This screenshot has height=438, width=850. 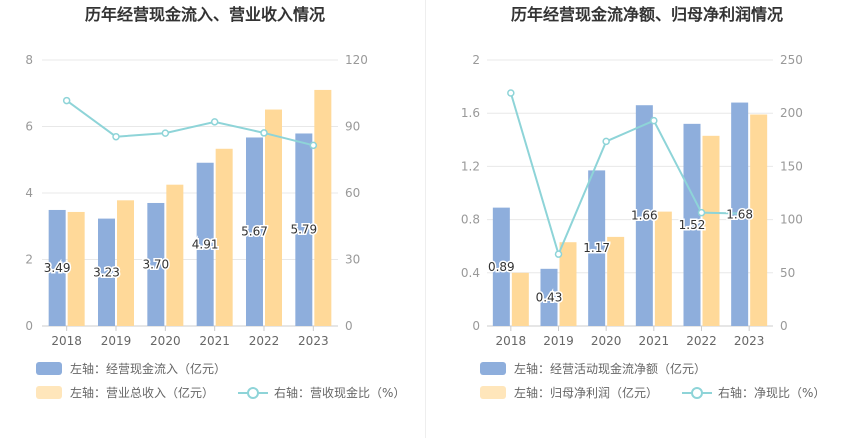 What do you see at coordinates (470, 113) in the screenshot?
I see `left-axis-tick-label: 1.6` at bounding box center [470, 113].